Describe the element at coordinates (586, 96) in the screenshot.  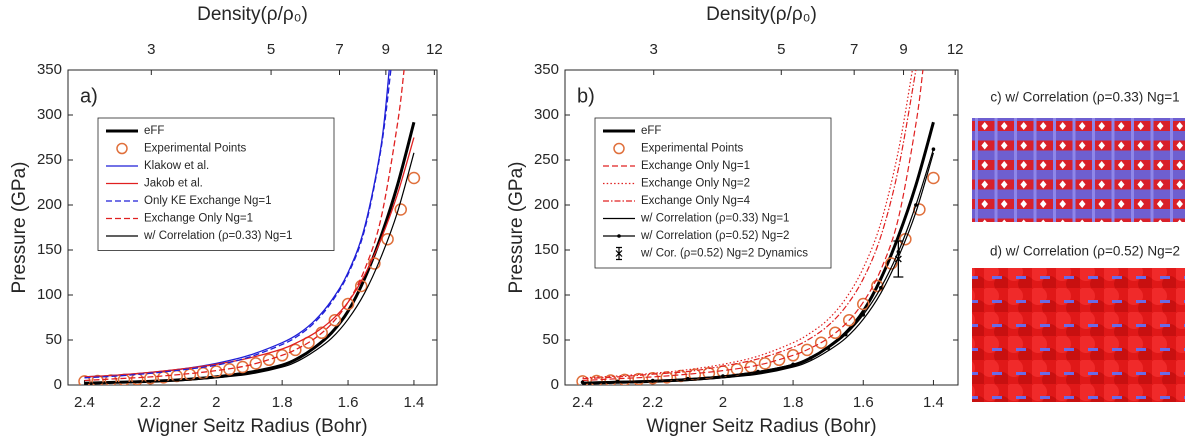
I see `panel-label: b)` at that location.